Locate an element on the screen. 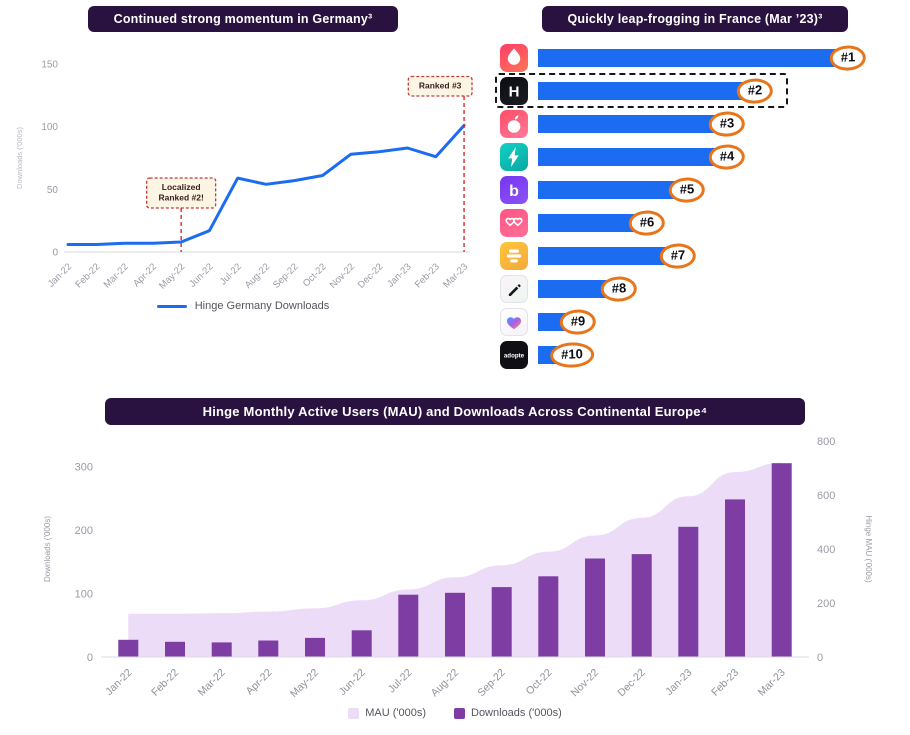 This screenshot has height=735, width=910. france-rank-row-3: #3 is located at coordinates (702, 124).